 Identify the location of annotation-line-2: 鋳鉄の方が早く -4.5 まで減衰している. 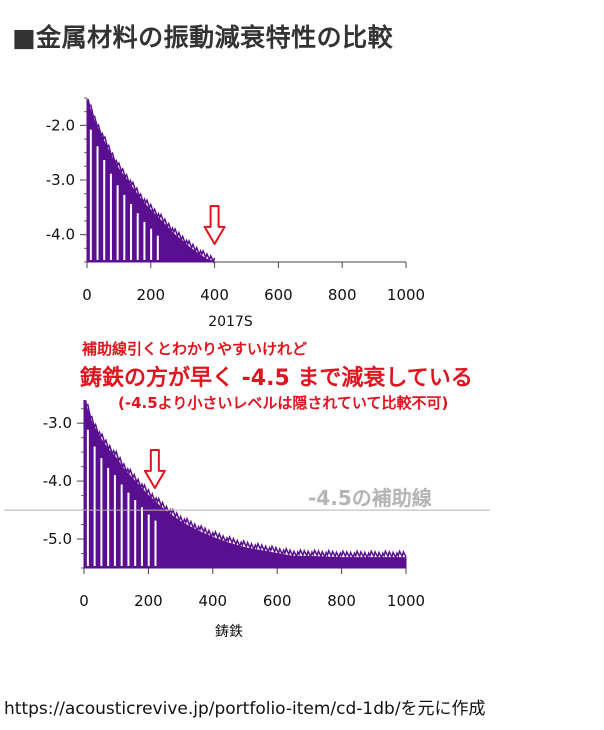
(276, 378).